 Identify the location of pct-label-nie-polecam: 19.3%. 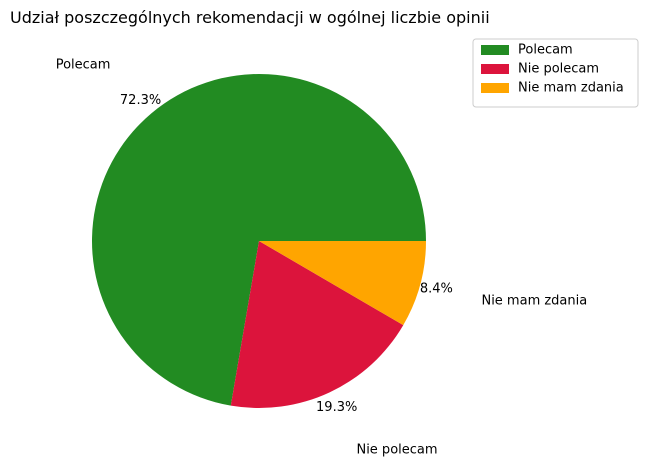
(336, 407).